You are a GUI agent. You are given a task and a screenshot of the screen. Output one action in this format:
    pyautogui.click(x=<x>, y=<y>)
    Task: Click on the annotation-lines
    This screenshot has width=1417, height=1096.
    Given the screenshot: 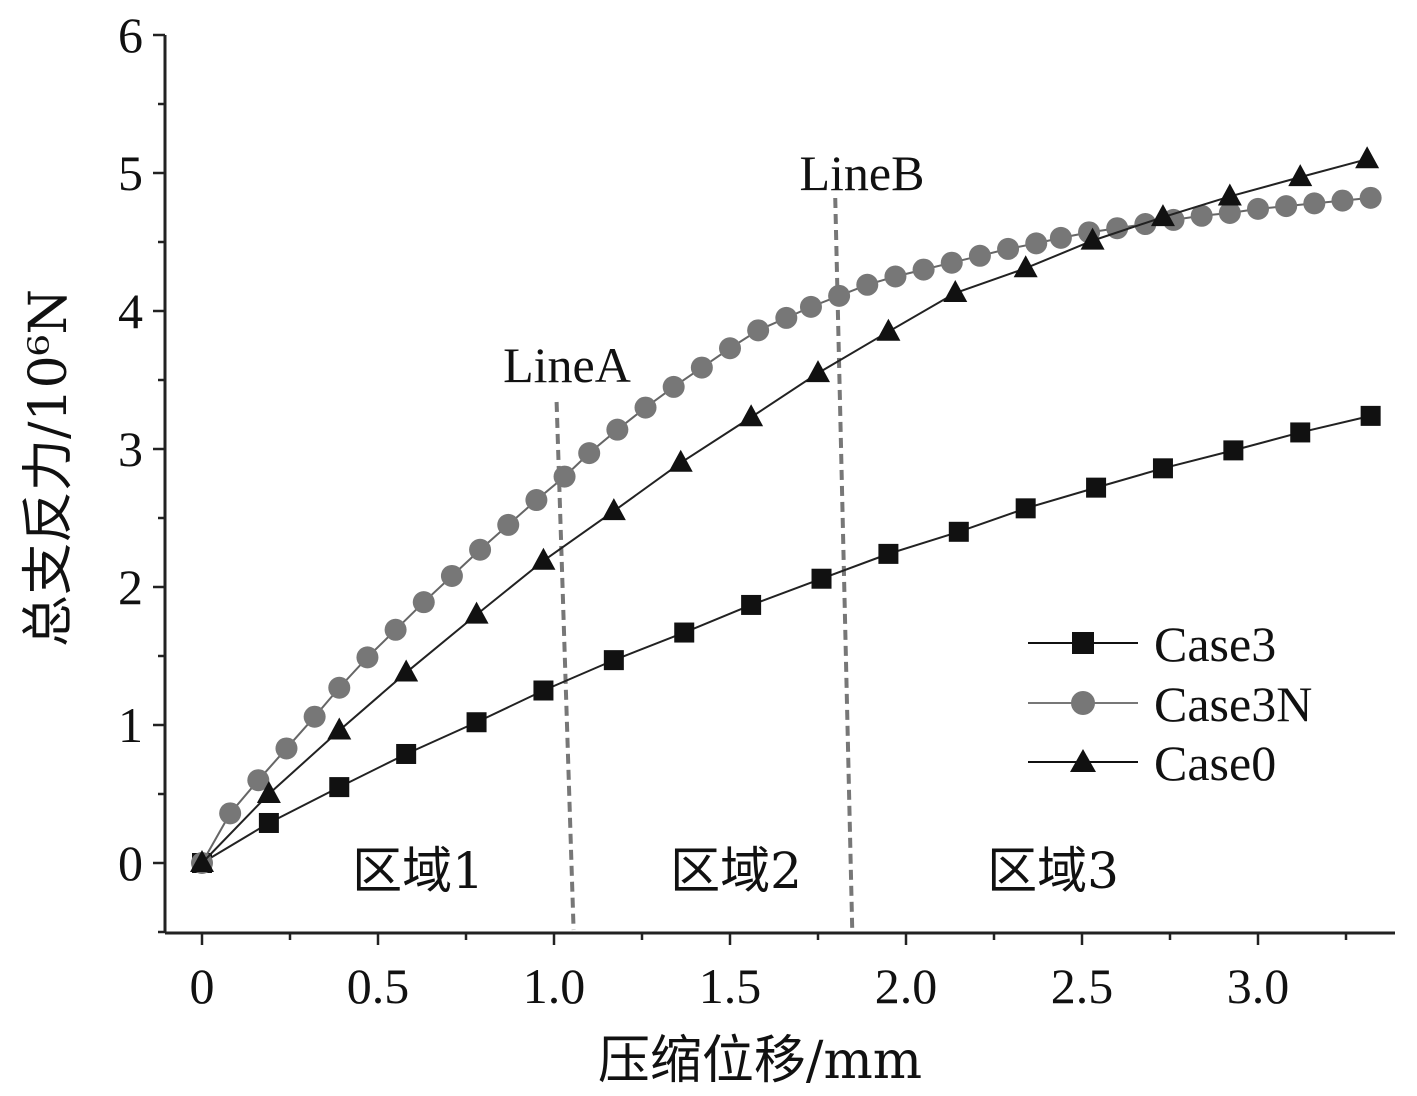 What is the action you would take?
    pyautogui.click(x=704, y=564)
    